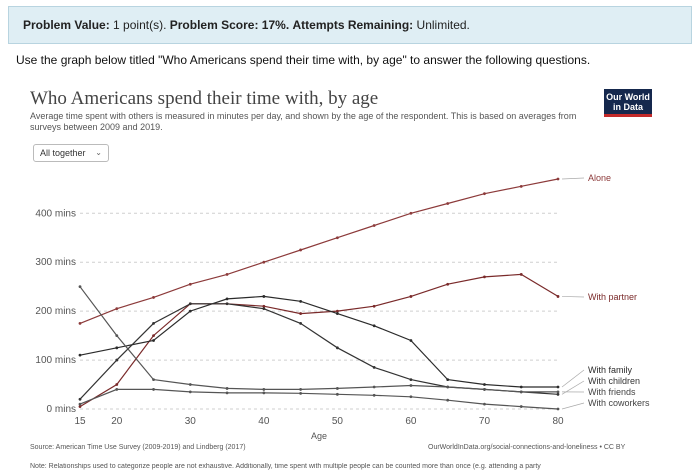 This screenshot has height=476, width=700. I want to click on problem-score-label: Problem Score:, so click(214, 25).